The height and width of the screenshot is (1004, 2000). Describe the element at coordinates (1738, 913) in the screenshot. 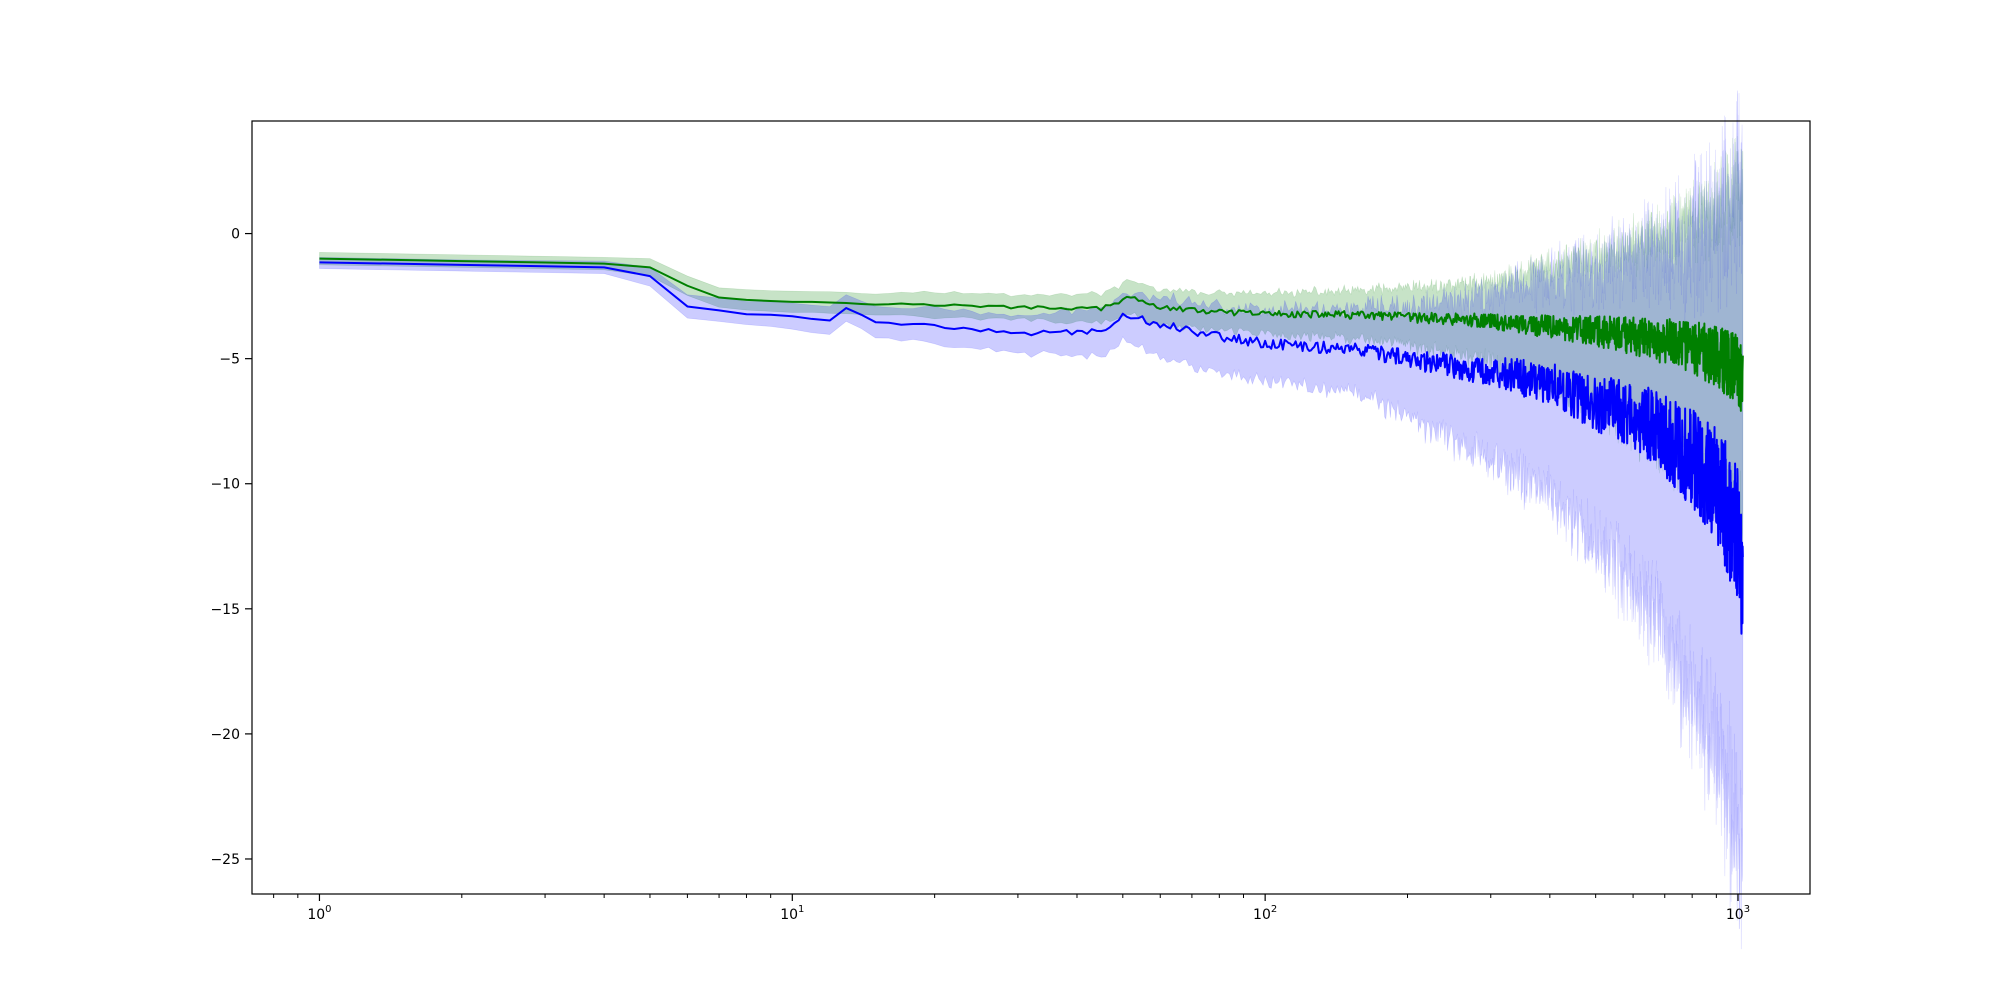

I see `x-tick-label: 10³` at that location.